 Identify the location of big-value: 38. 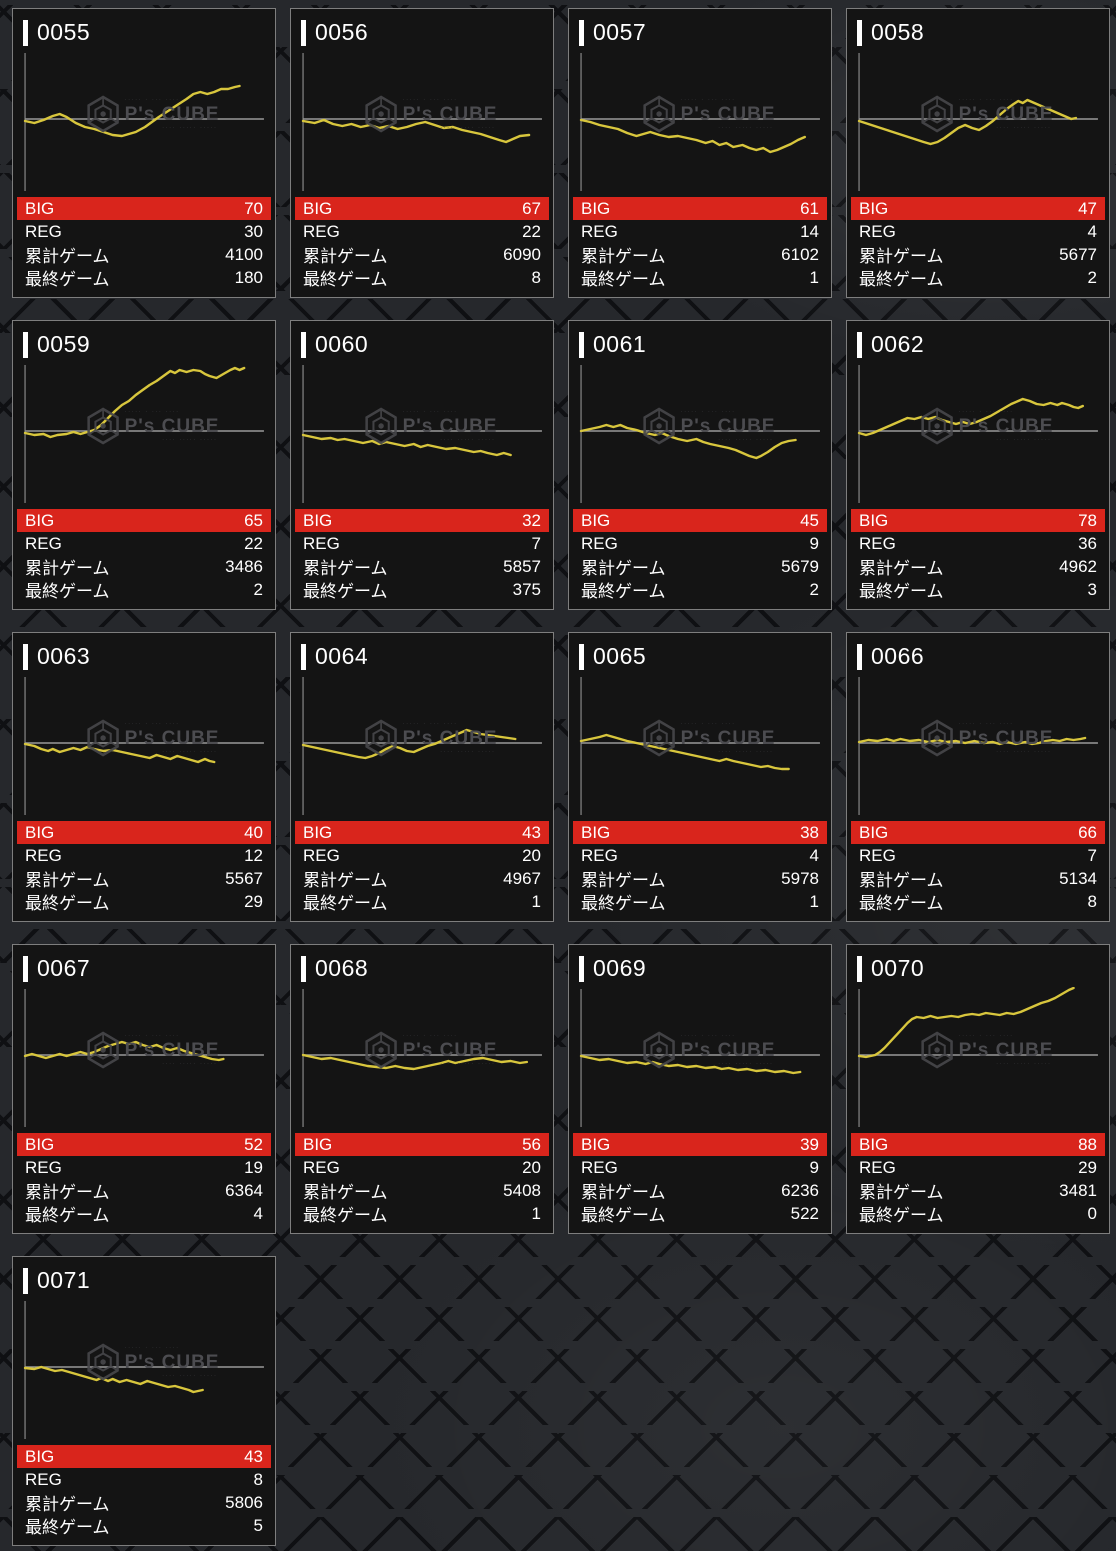
(809, 832).